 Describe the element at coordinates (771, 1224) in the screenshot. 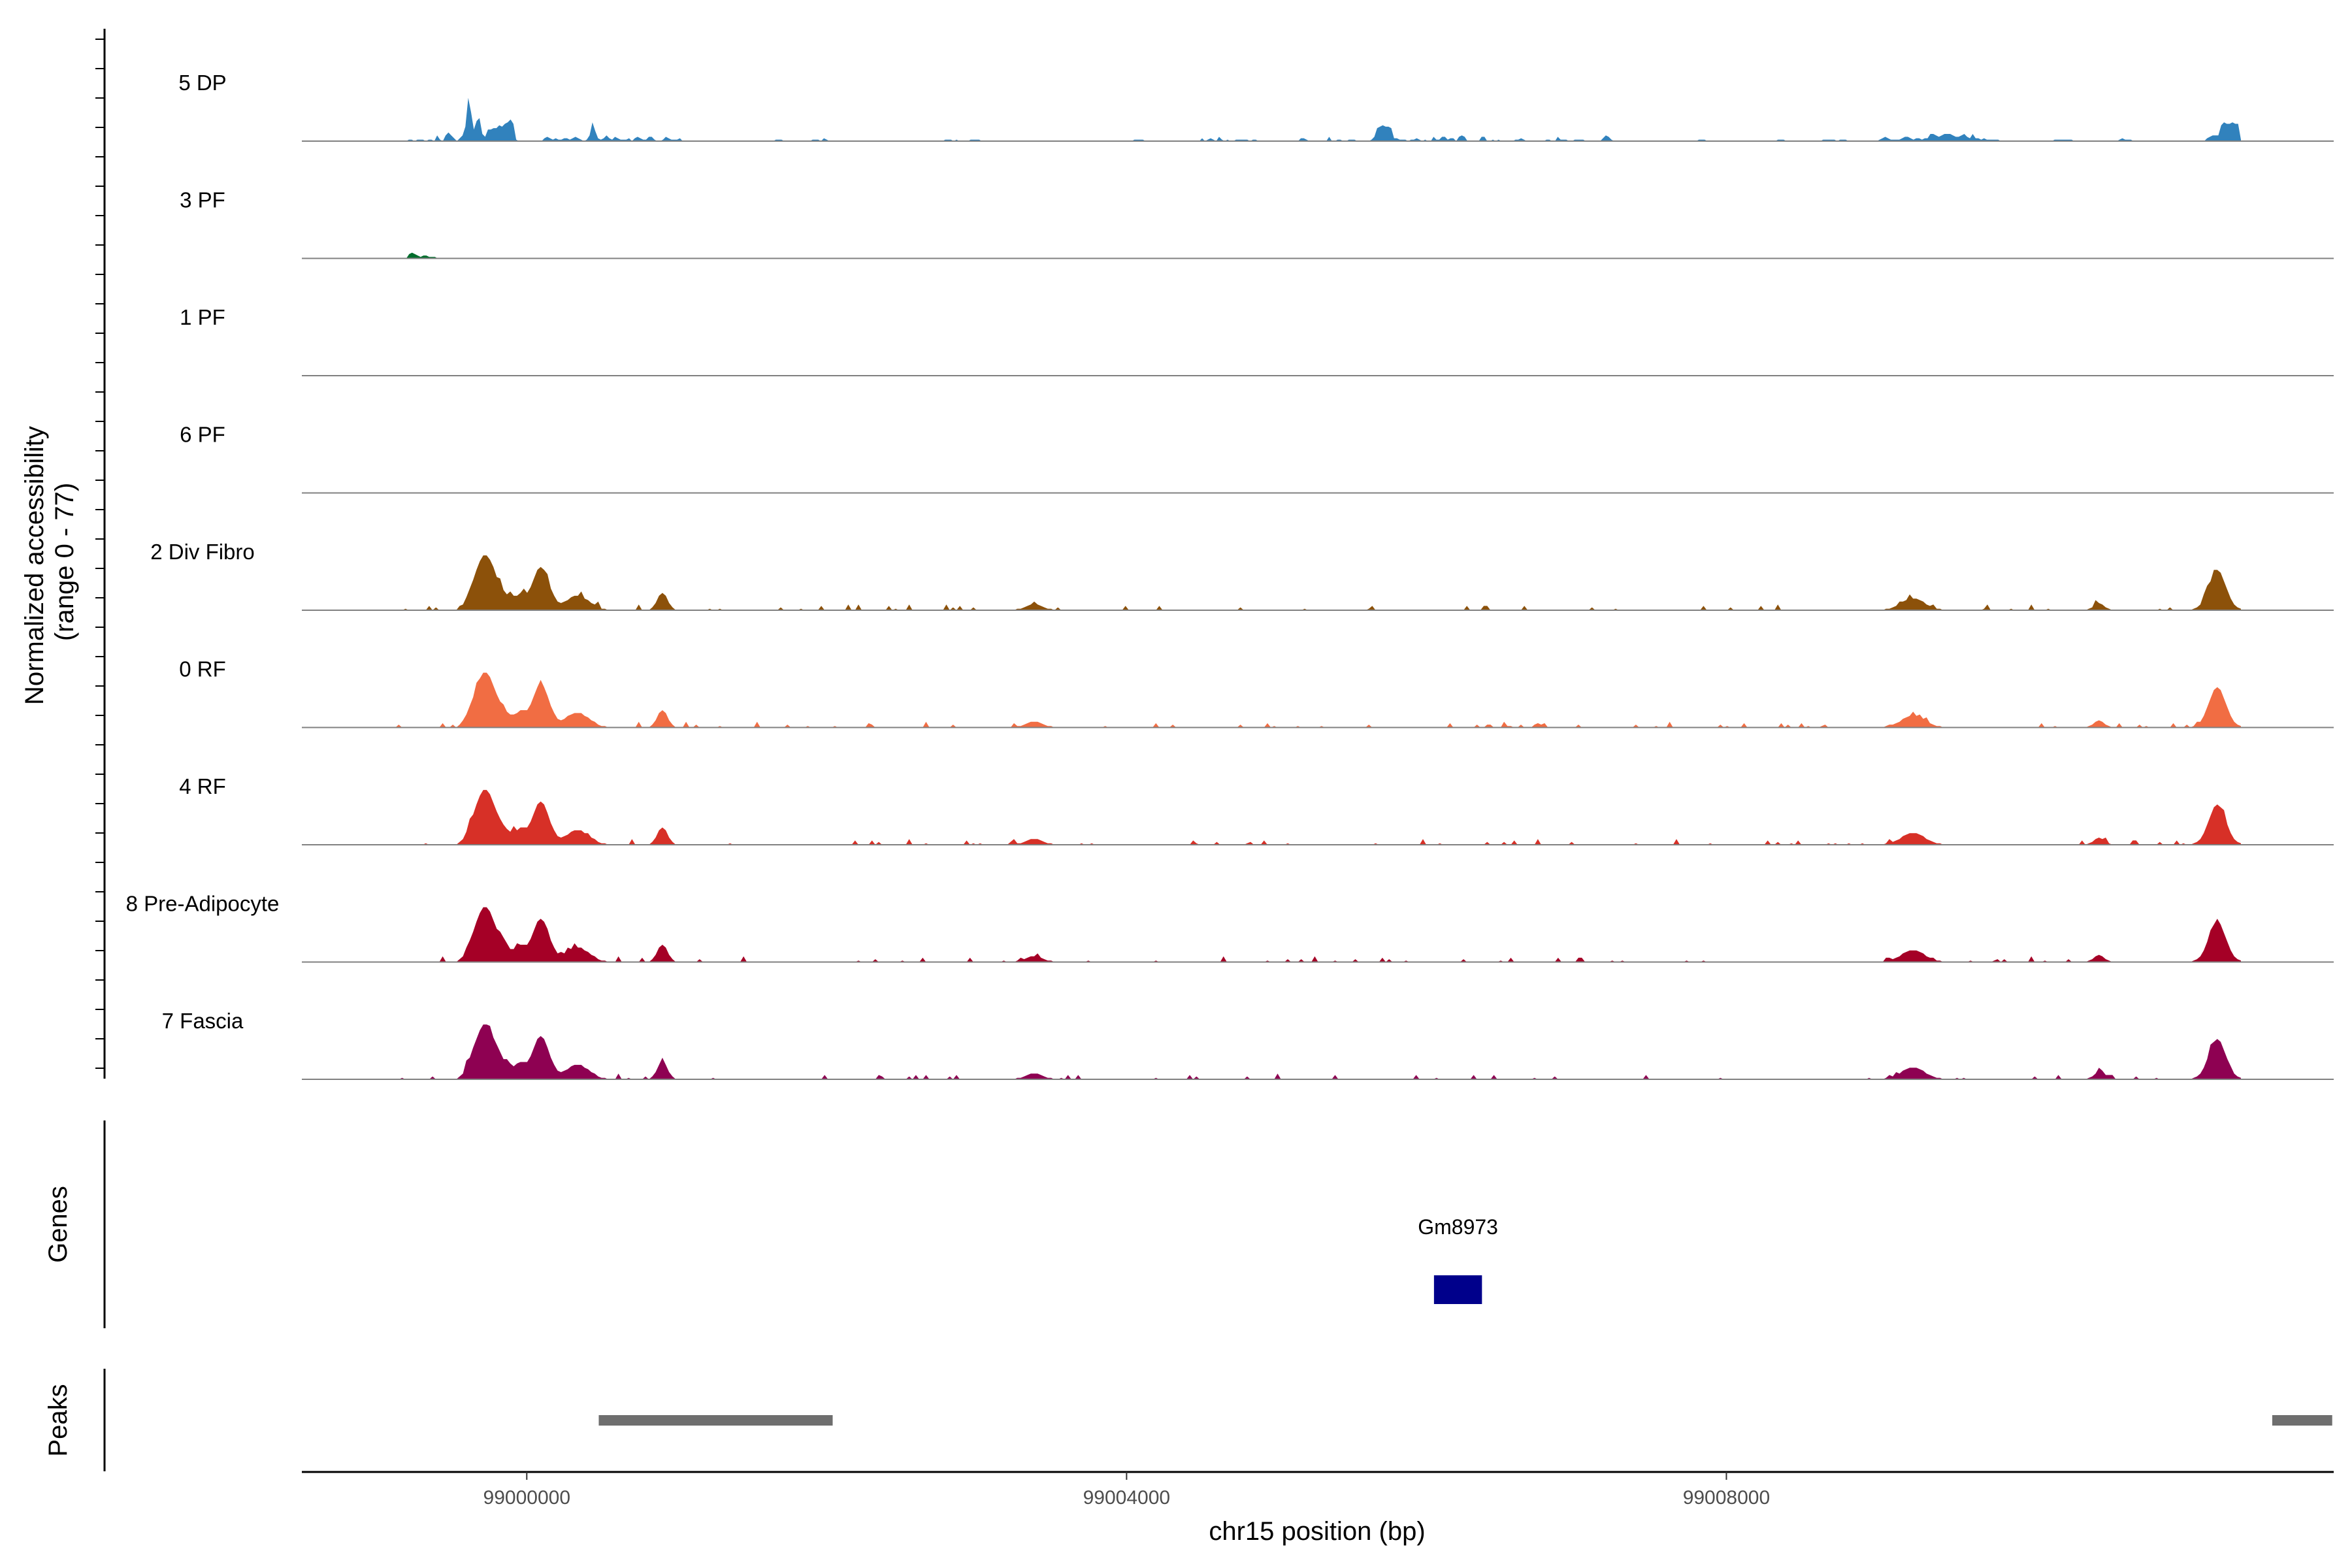

I see `genes-panel: Genes Gm8973` at that location.